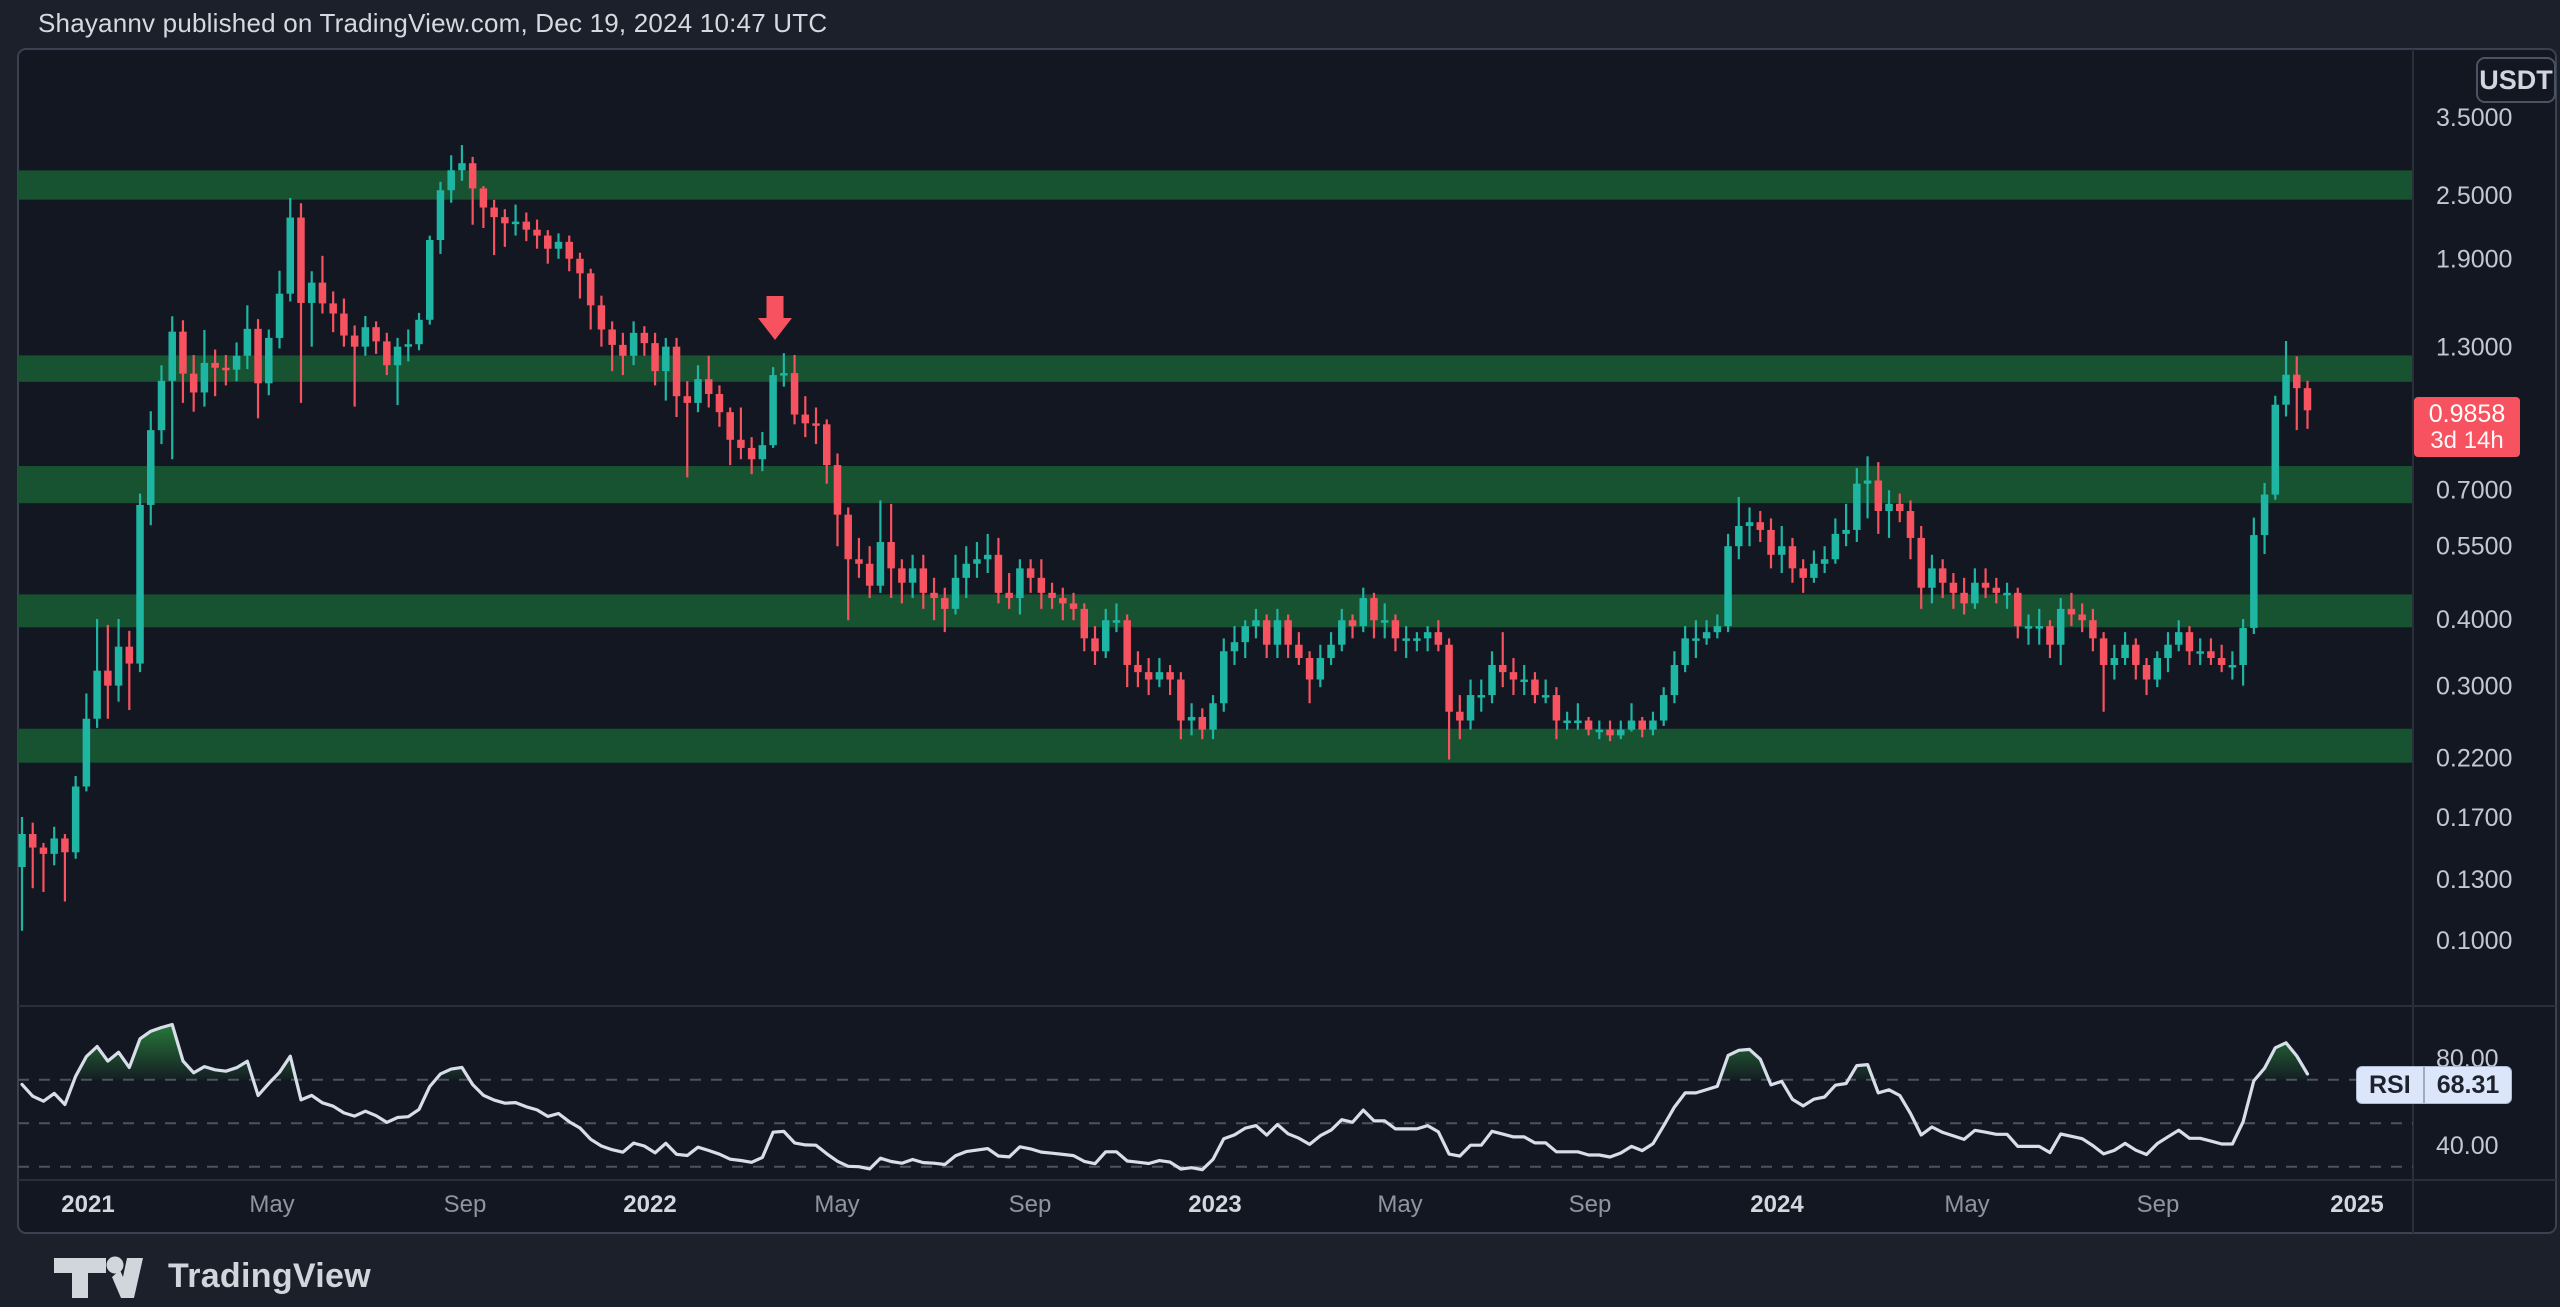 The height and width of the screenshot is (1307, 2560). I want to click on rsi-line, so click(1165, 1097).